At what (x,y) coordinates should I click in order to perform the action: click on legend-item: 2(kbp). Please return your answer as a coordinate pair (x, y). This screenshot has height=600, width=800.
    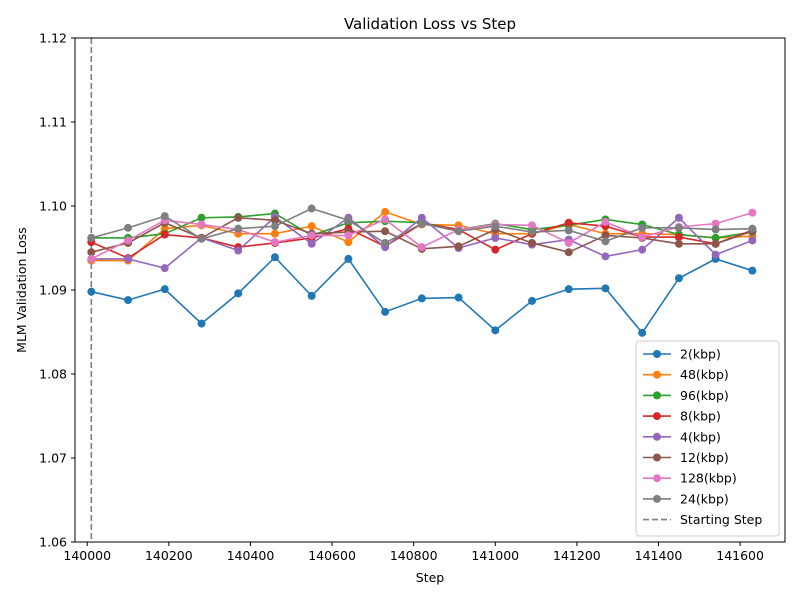
    Looking at the image, I should click on (682, 354).